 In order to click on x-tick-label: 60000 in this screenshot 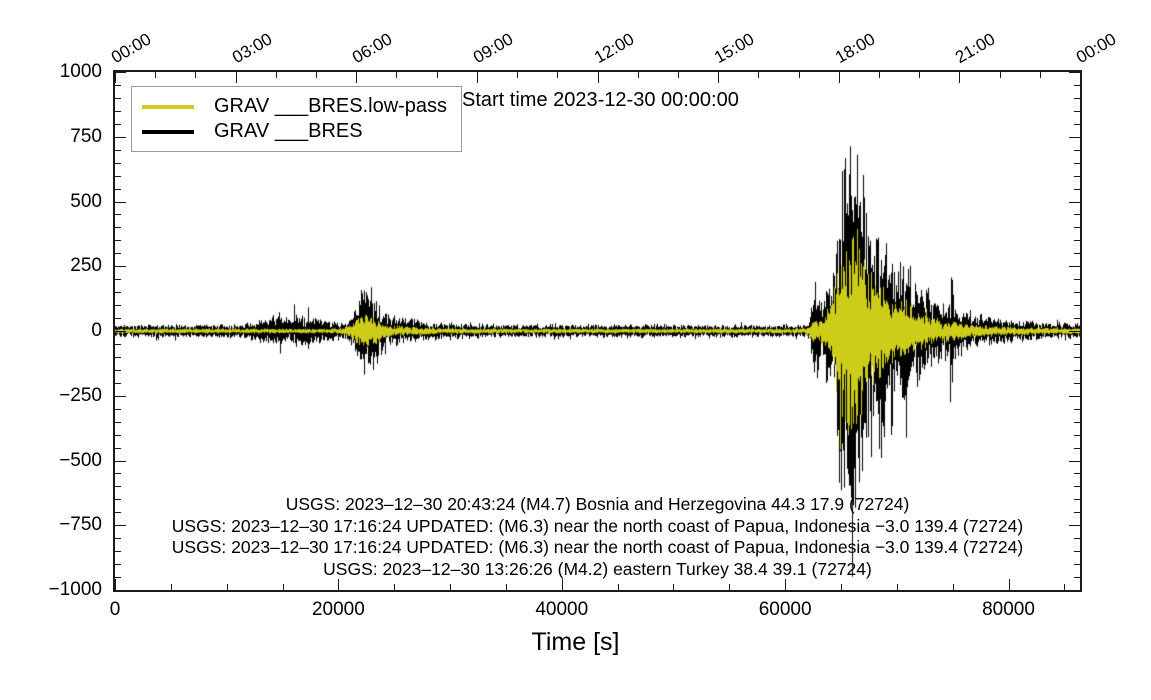, I will do `click(785, 609)`.